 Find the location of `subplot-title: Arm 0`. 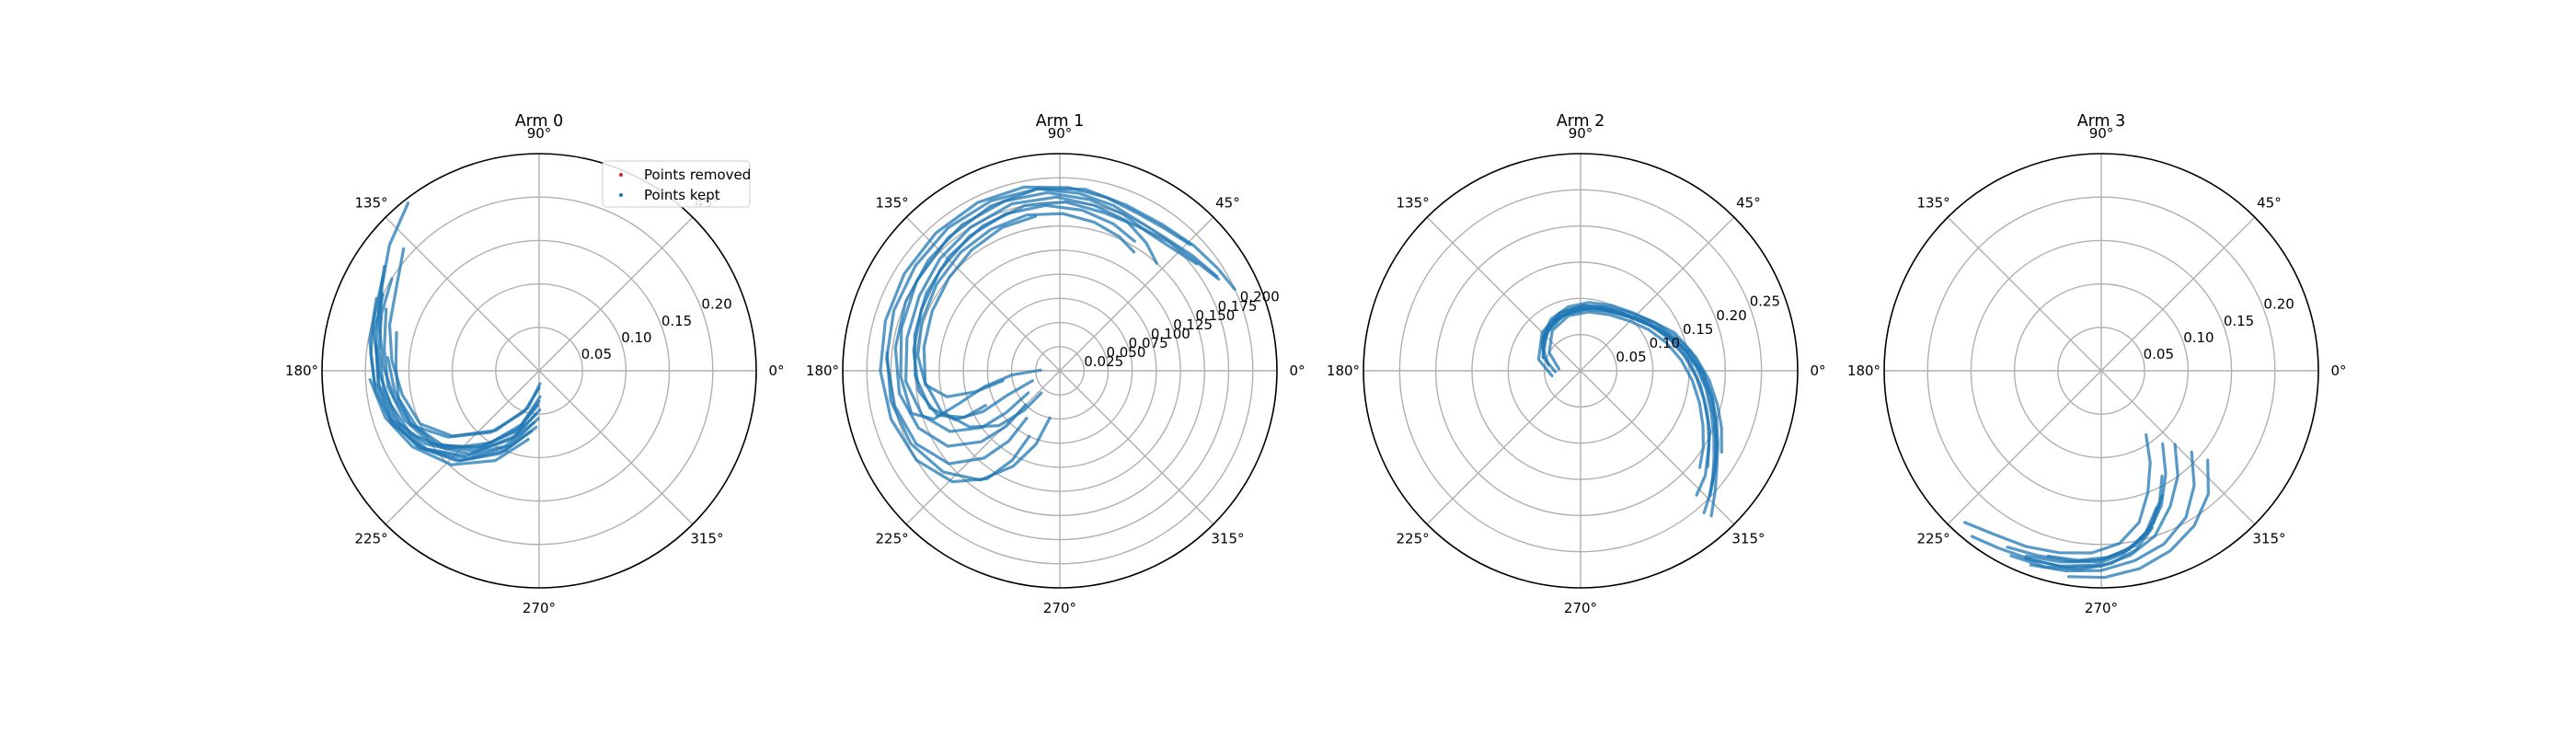

subplot-title: Arm 0 is located at coordinates (539, 121).